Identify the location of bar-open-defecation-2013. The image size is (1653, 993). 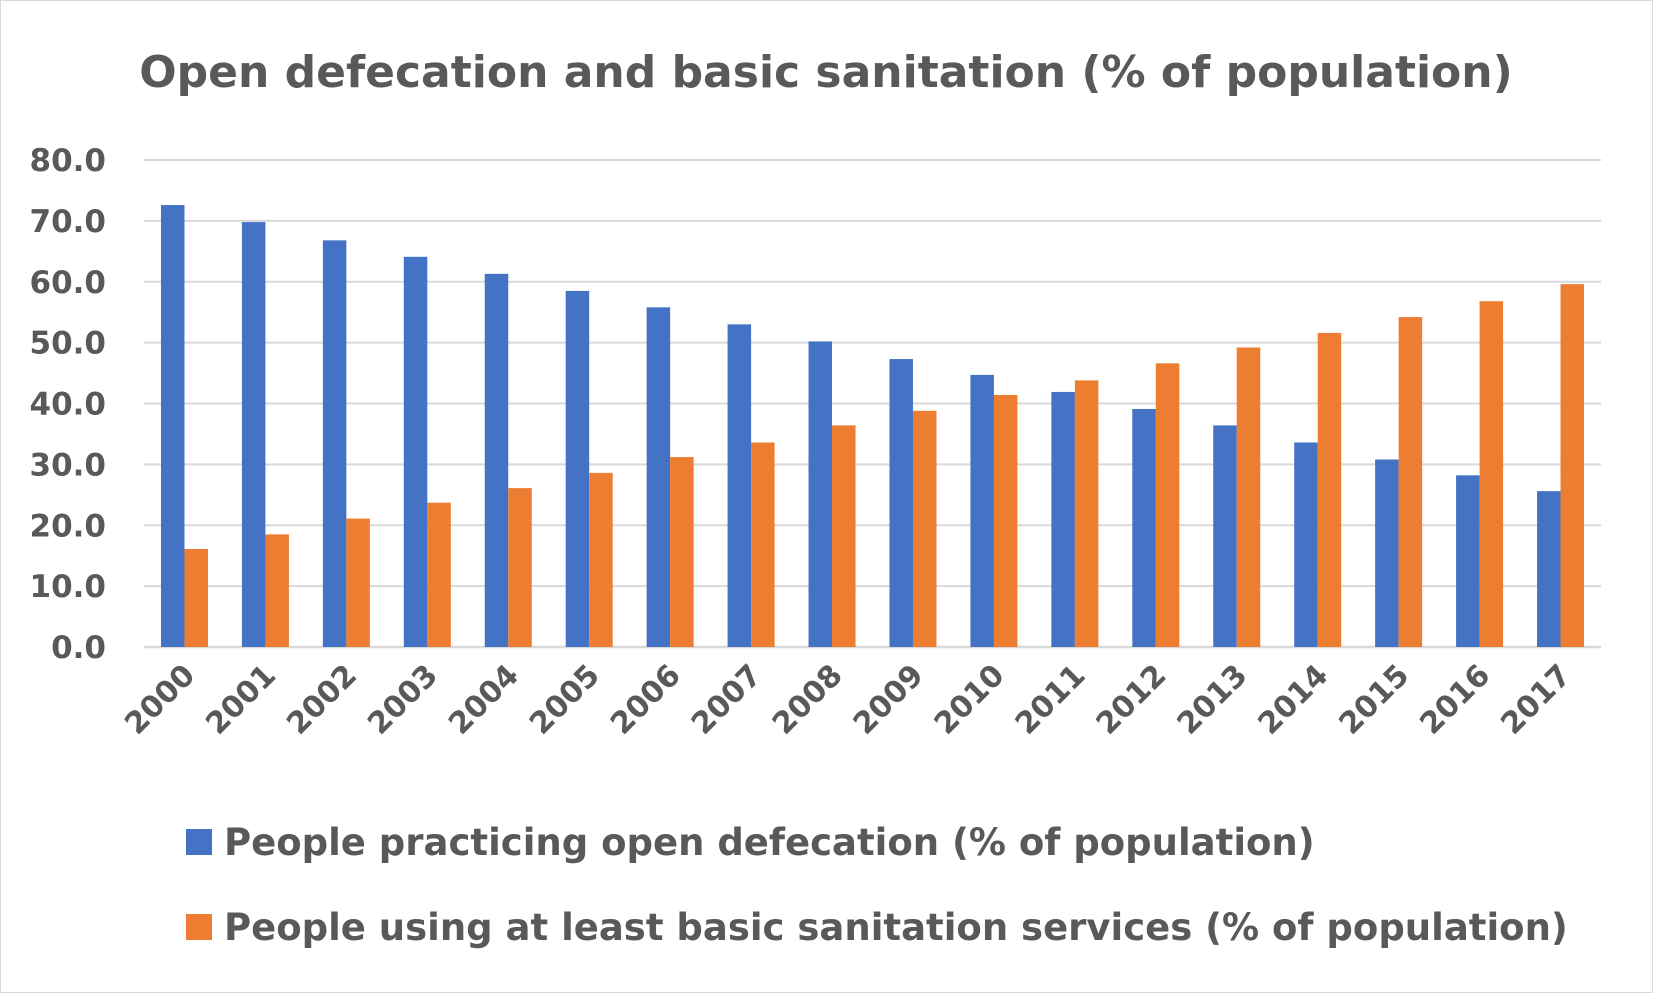
(1225, 536).